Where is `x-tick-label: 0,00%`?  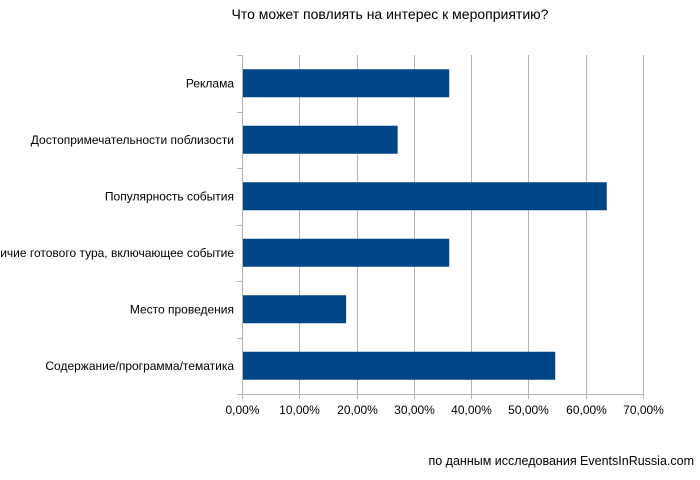
x-tick-label: 0,00% is located at coordinates (242, 410).